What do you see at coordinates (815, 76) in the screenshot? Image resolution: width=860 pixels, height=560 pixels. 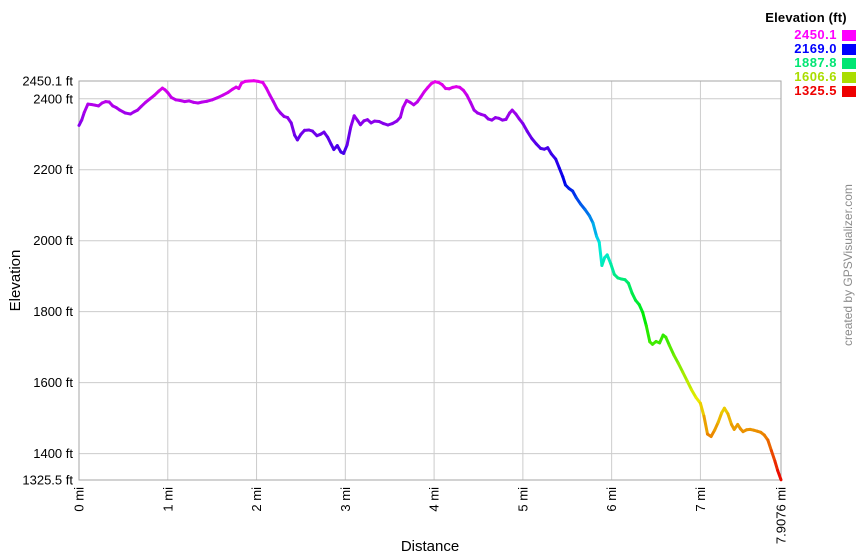 I see `legend-entry-value: 1606.6` at bounding box center [815, 76].